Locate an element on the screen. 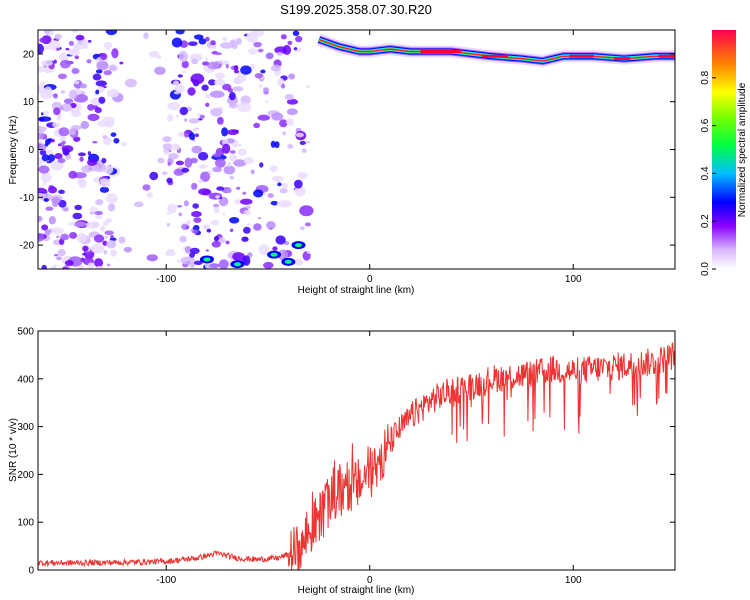  spectrogram-x-tick-label: -100 is located at coordinates (166, 279).